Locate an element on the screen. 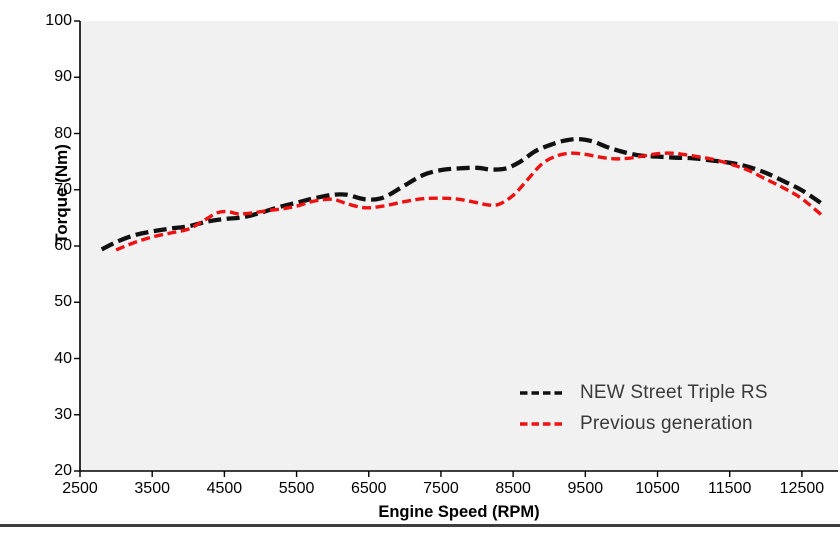 The width and height of the screenshot is (840, 533). x-tick-label: 12500 is located at coordinates (802, 488).